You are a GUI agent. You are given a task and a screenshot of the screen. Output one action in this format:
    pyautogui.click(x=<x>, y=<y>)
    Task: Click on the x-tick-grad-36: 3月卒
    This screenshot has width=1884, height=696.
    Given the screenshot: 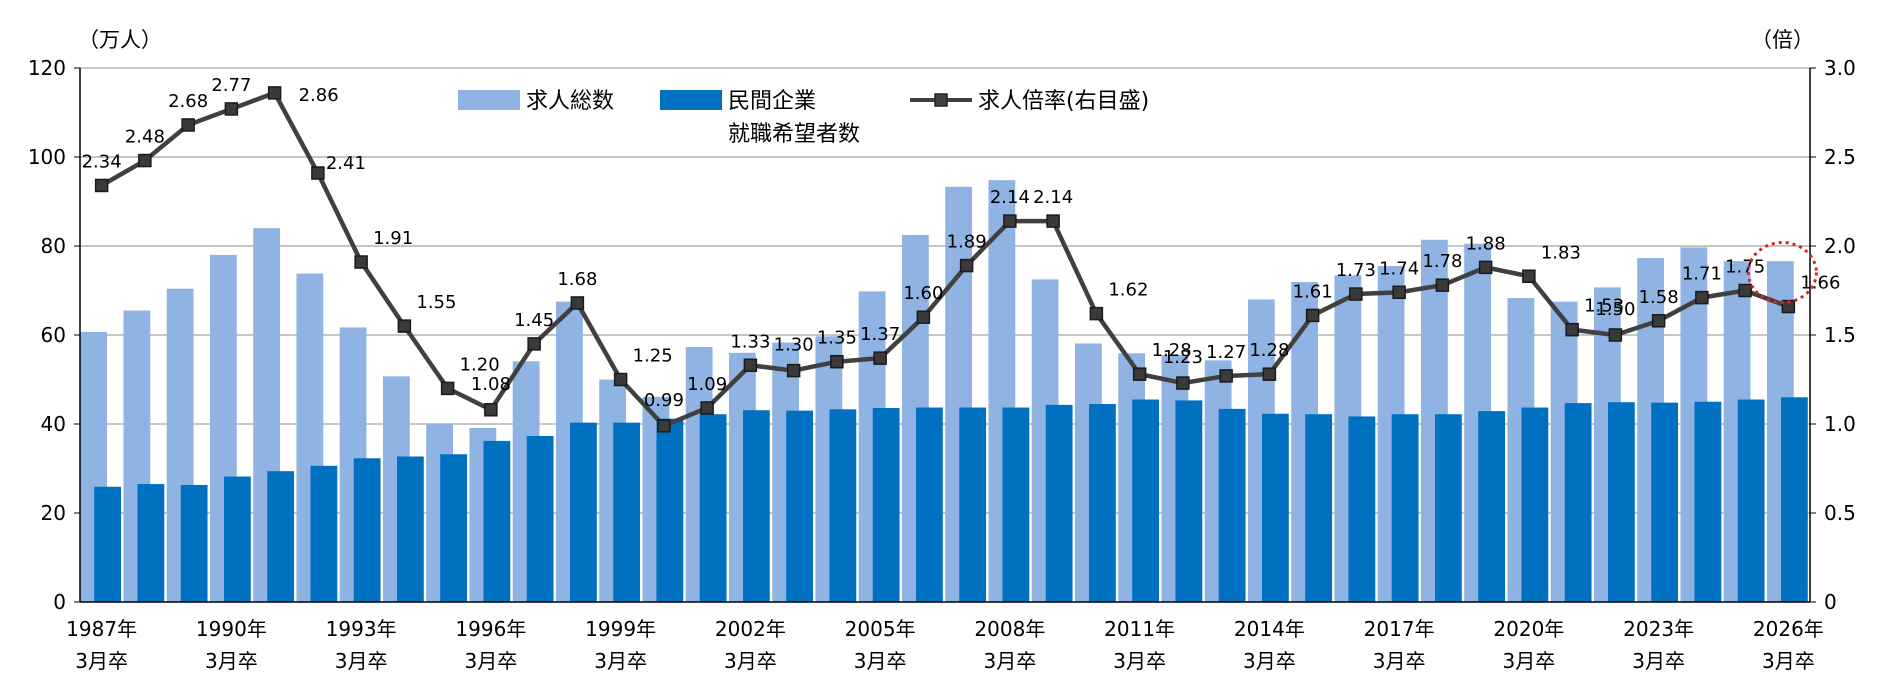 What is the action you would take?
    pyautogui.click(x=1658, y=661)
    